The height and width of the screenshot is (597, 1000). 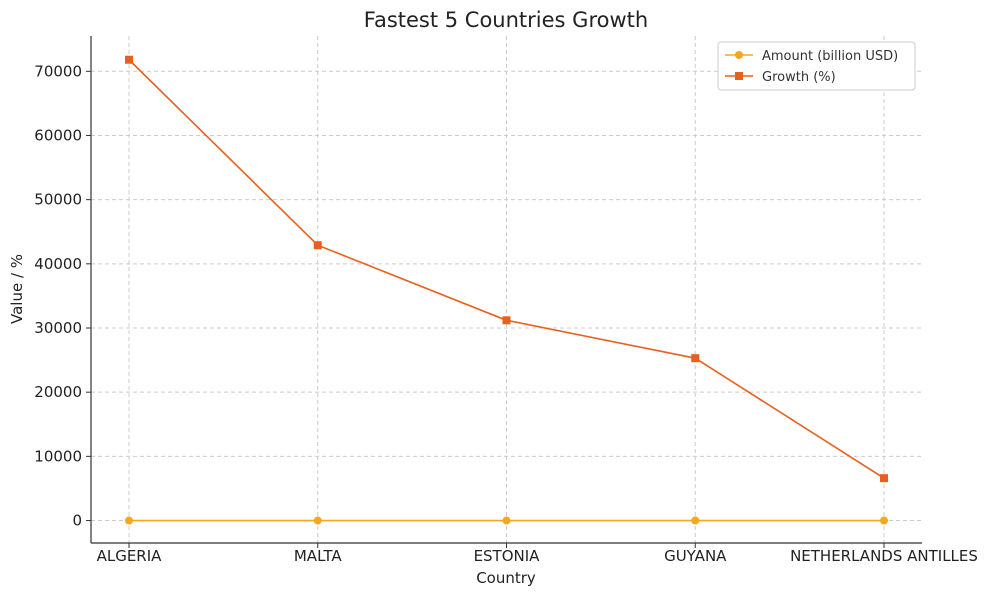 I want to click on x-axis-label: Country, so click(x=506, y=578).